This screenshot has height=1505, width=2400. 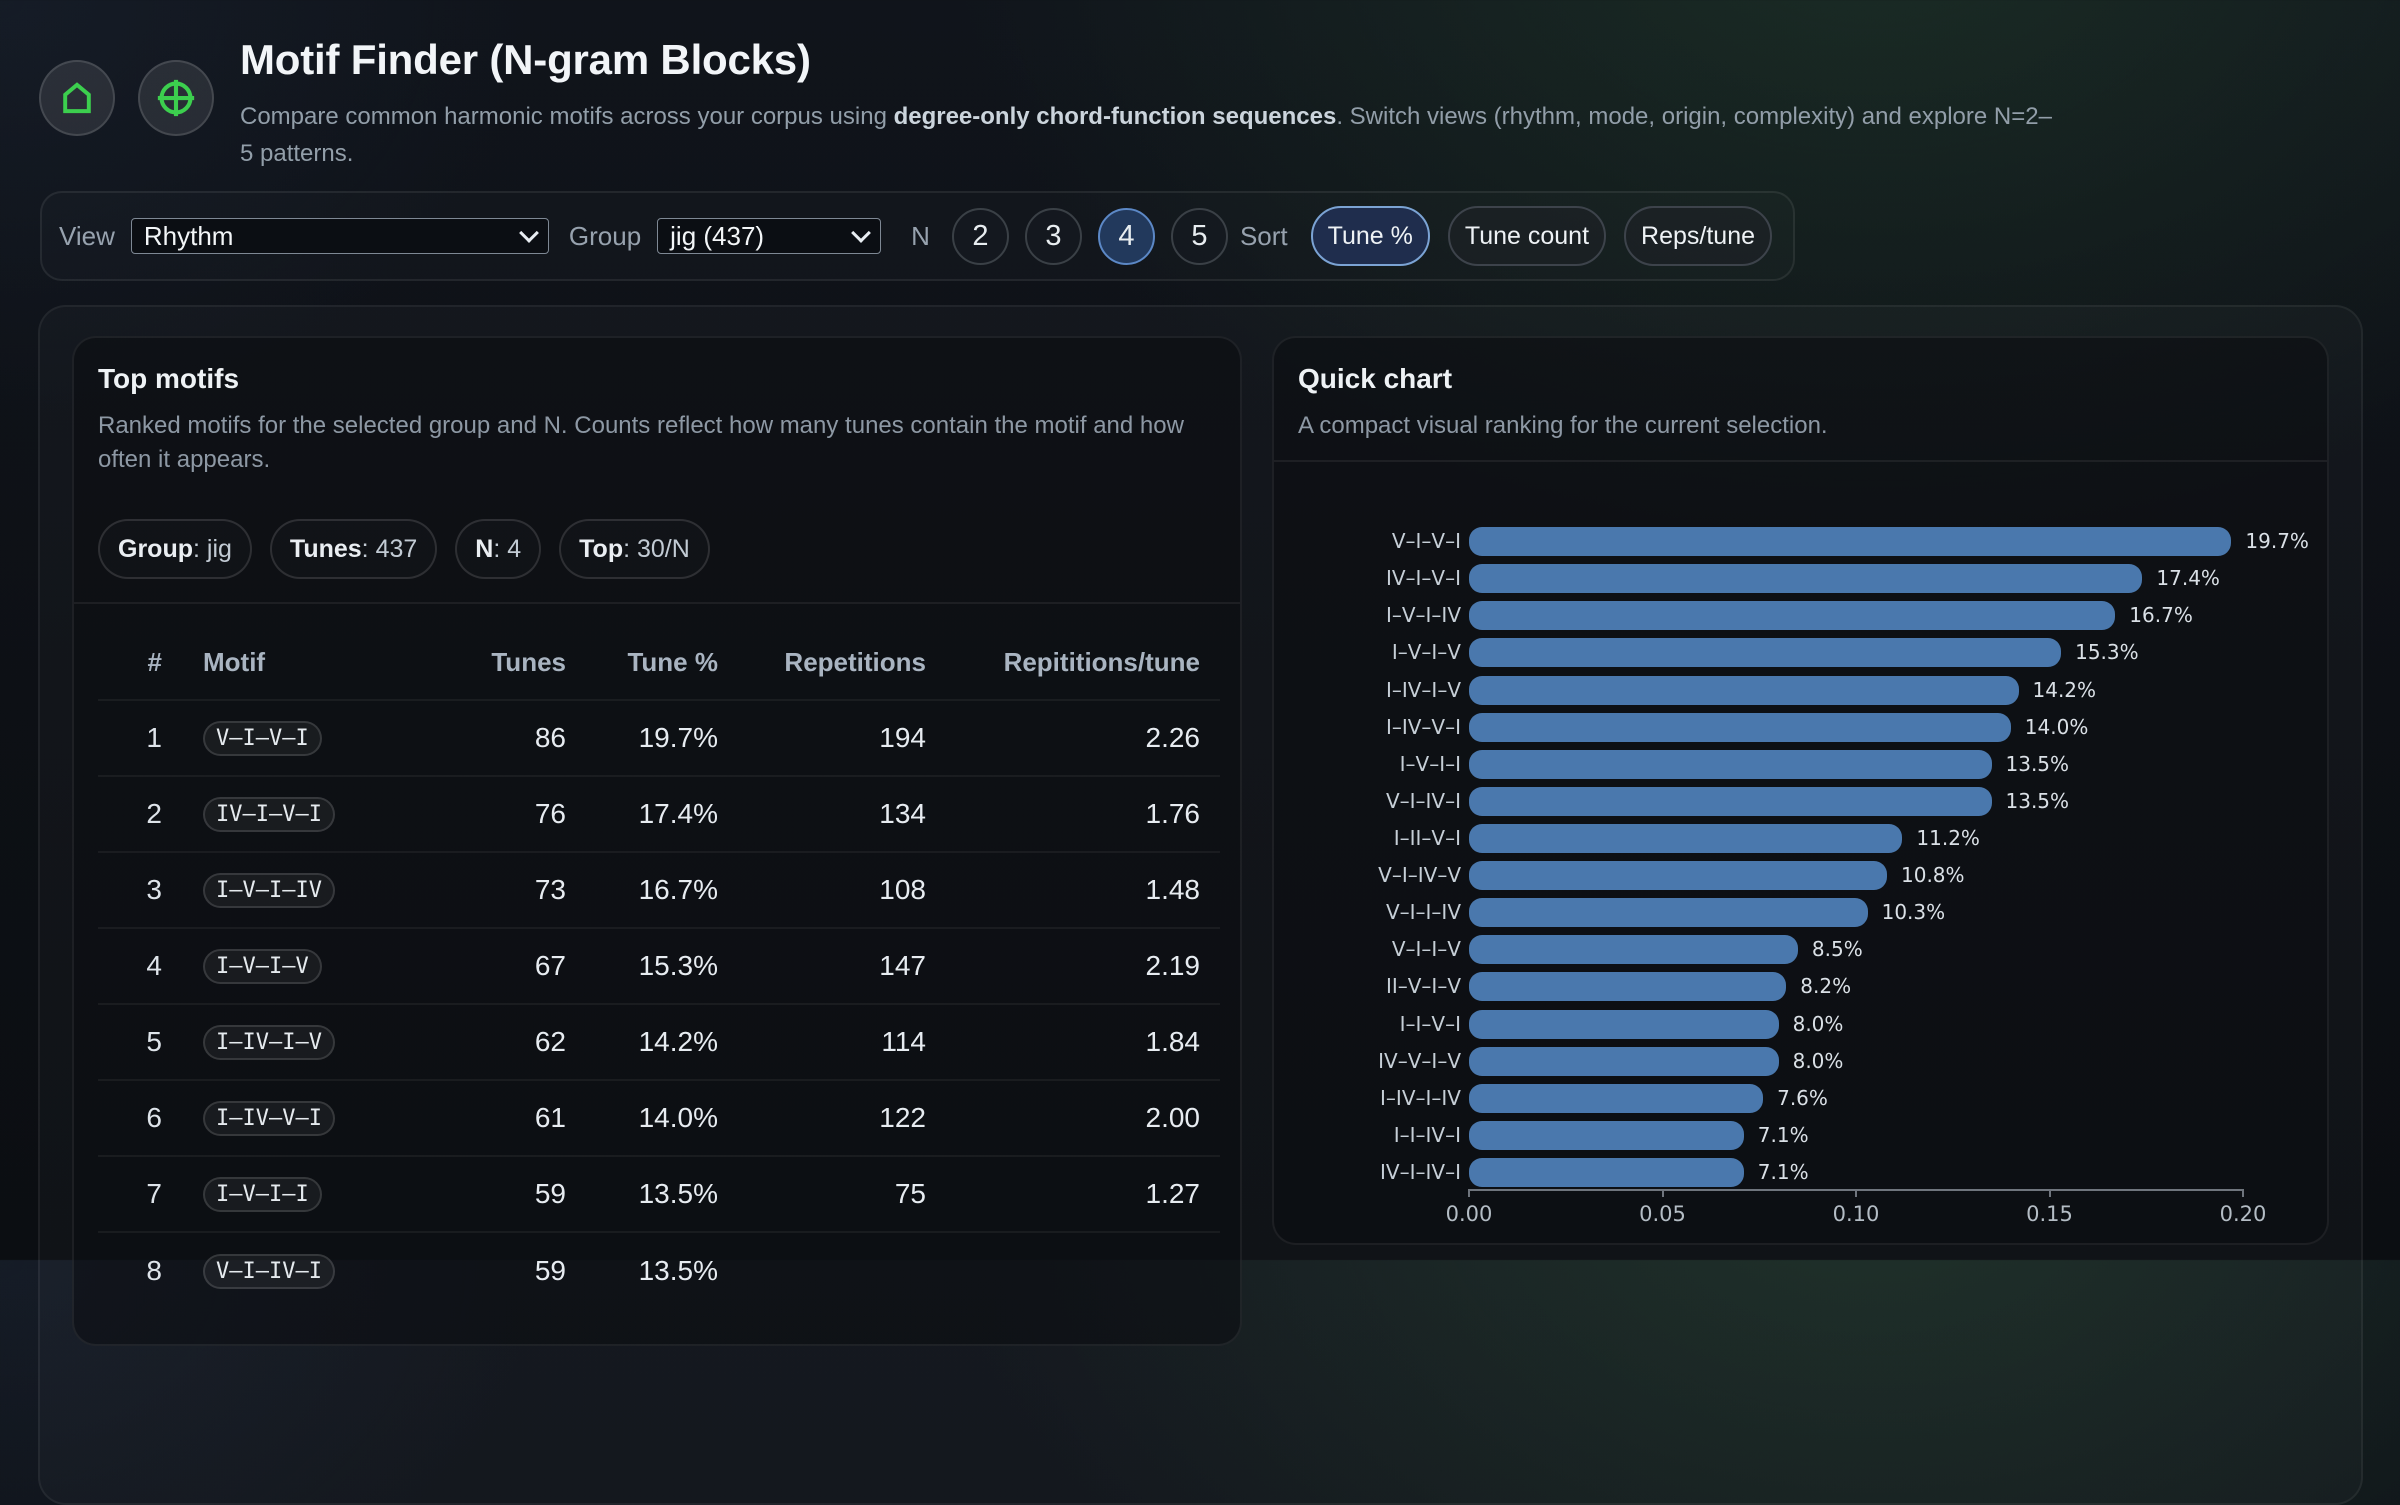 I want to click on page-description-text: 5 patterns., so click(x=297, y=153).